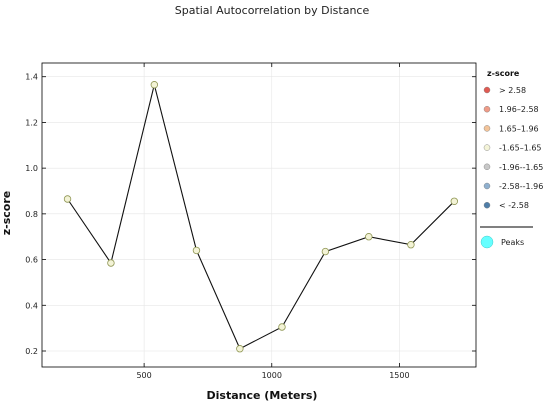 The width and height of the screenshot is (550, 403). I want to click on x-tick-label: 500, so click(143, 375).